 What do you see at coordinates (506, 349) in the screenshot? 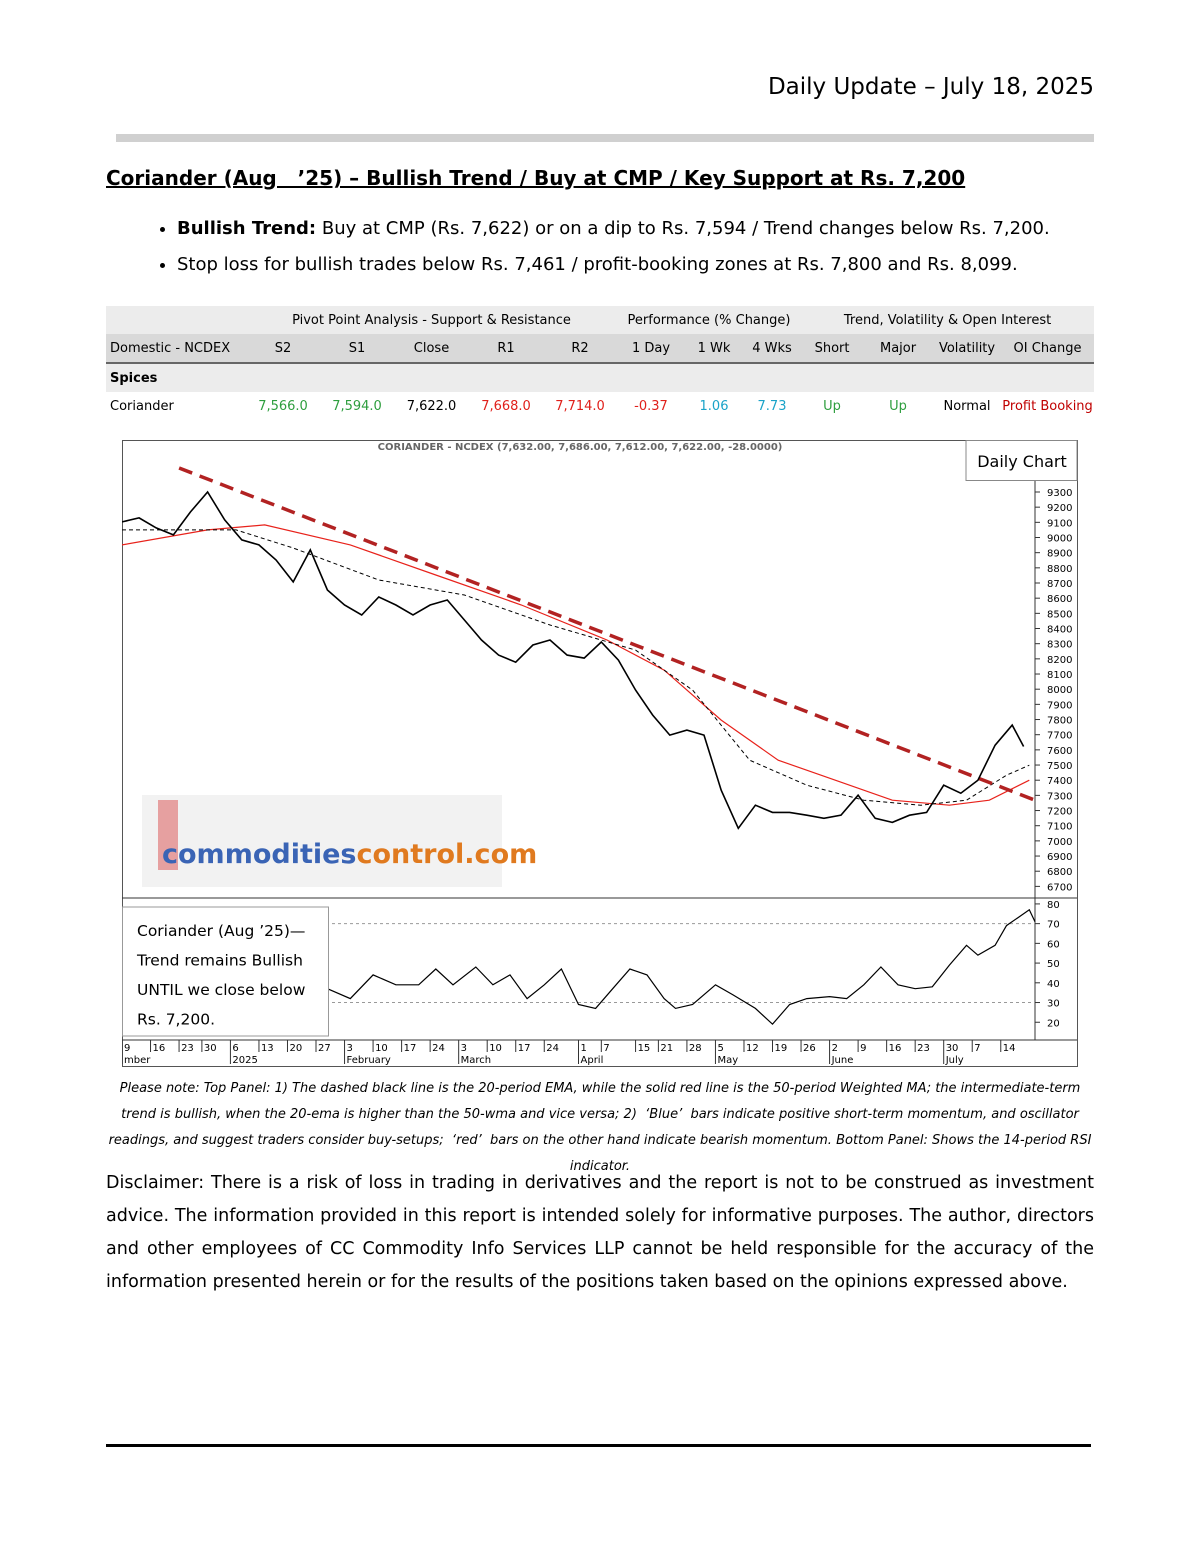
I see `column-header: R1` at bounding box center [506, 349].